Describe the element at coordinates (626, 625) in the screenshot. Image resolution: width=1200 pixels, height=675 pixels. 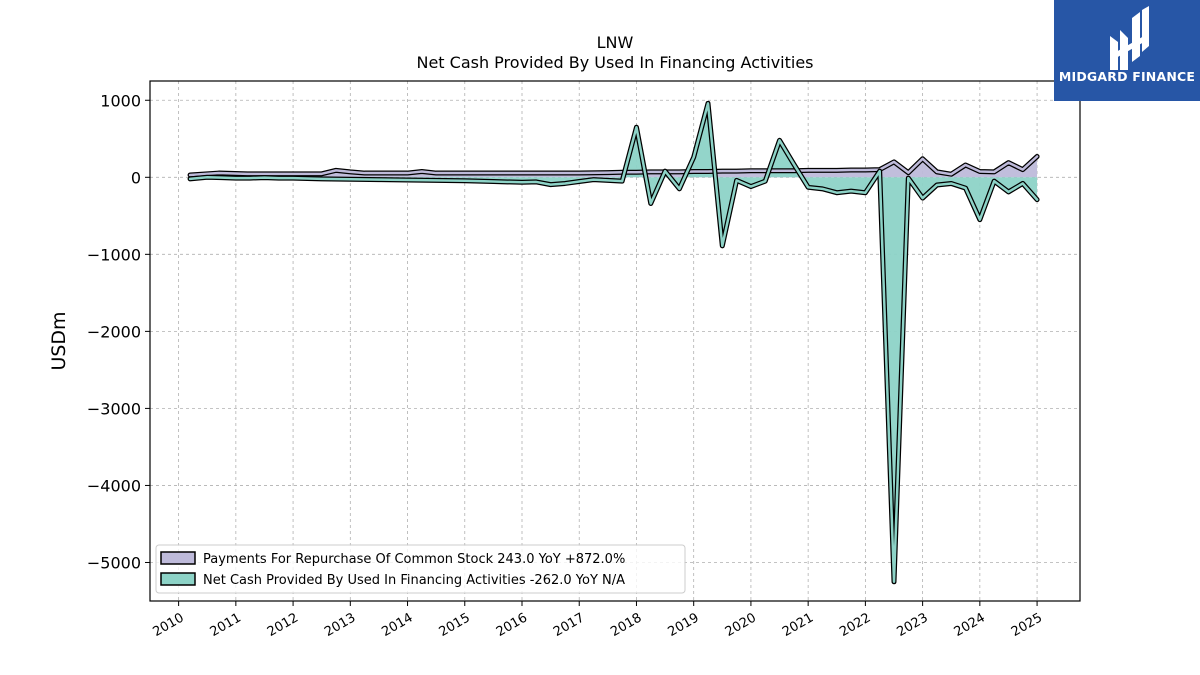
I see `x-tick-label: 2018` at that location.